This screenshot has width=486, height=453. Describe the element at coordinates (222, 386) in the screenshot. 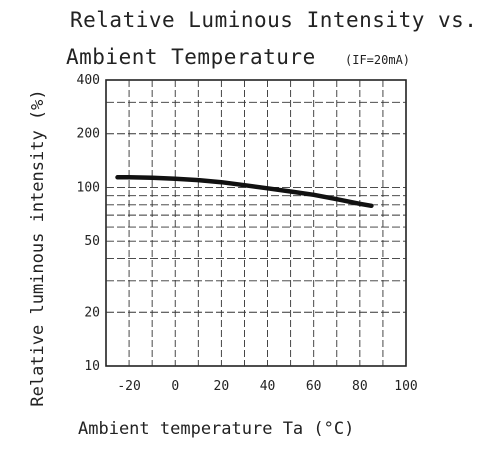

I see `x-tick-label: 20` at that location.